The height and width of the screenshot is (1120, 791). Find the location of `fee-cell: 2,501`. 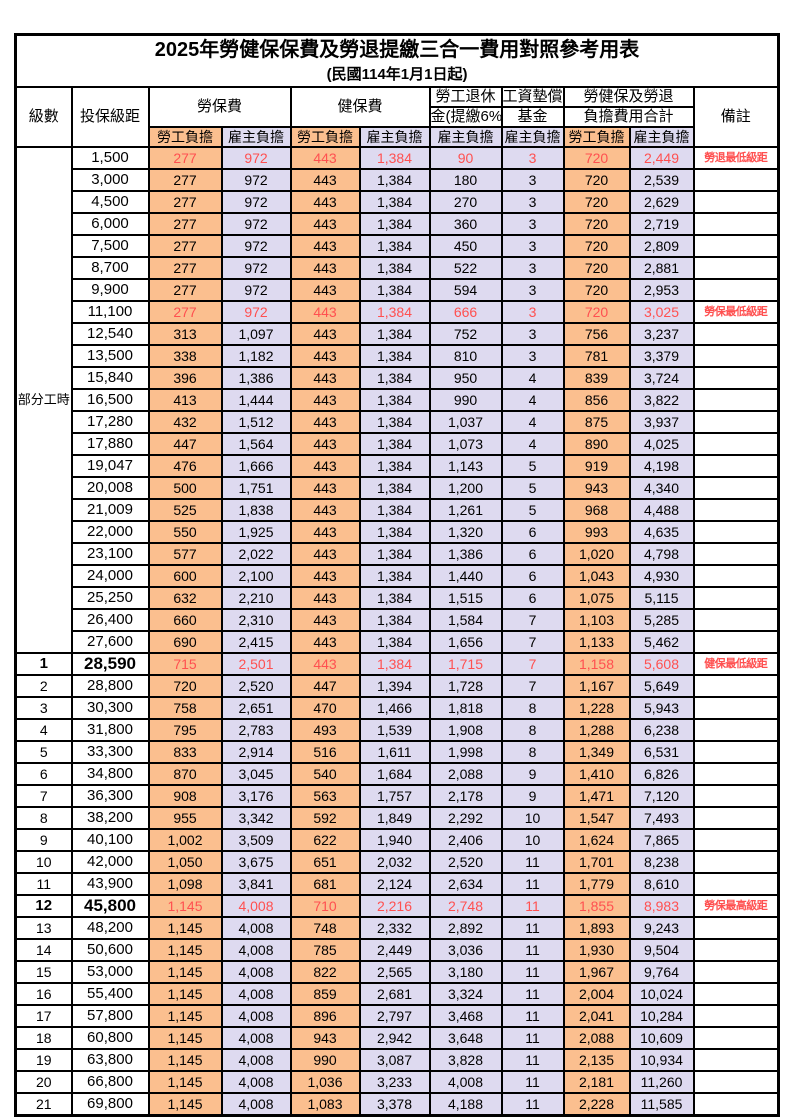

fee-cell: 2,501 is located at coordinates (256, 664).